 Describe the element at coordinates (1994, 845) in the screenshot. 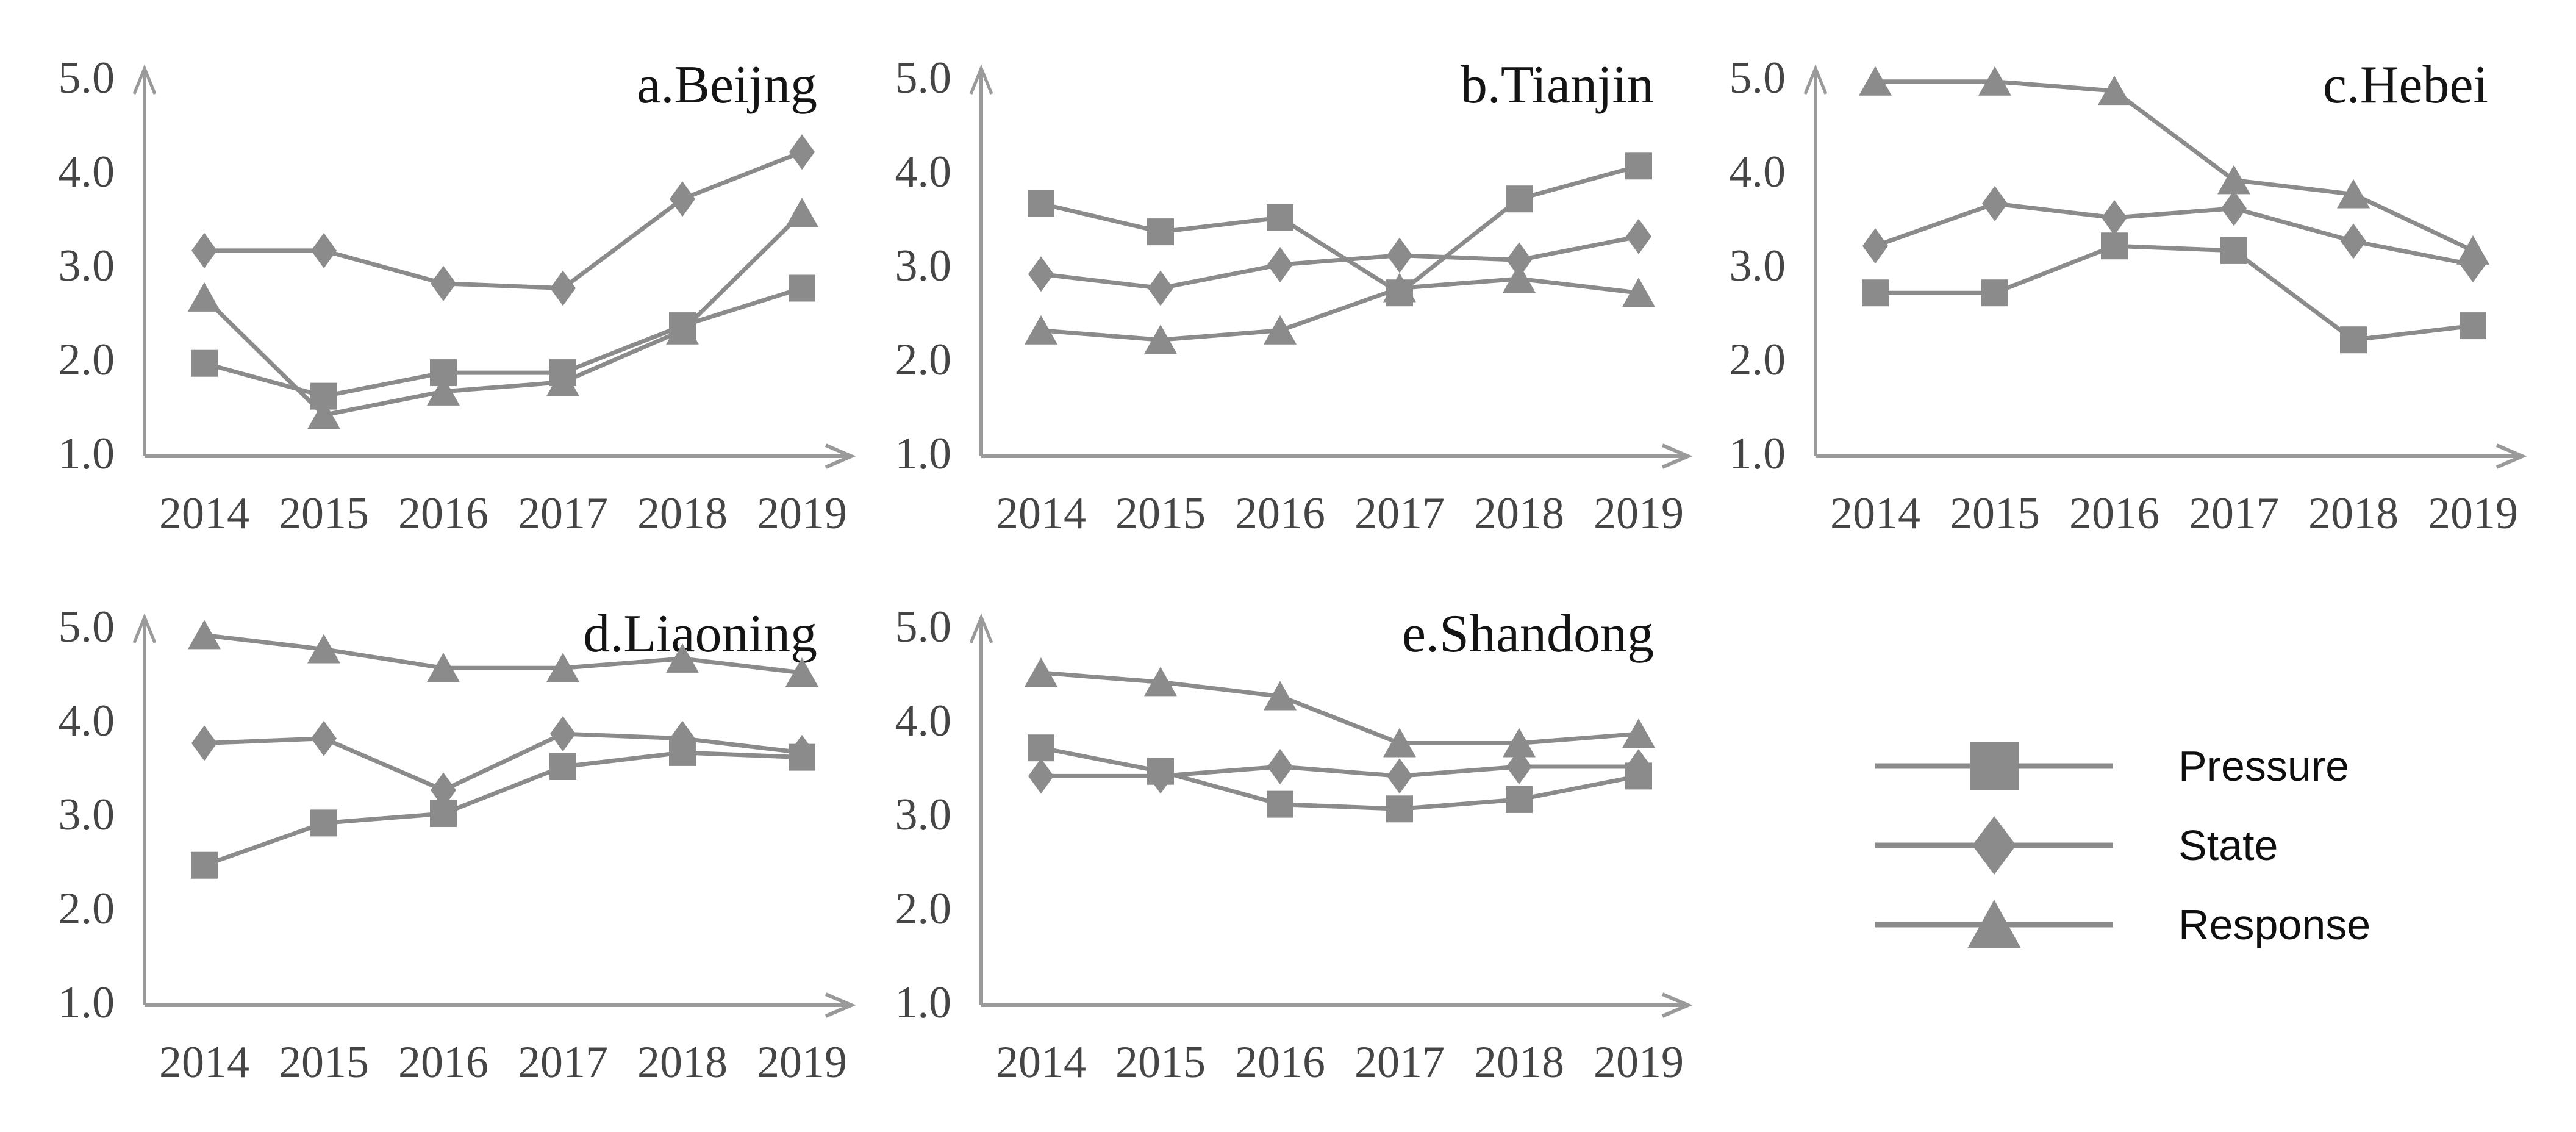

I see `state-marker-icon` at that location.